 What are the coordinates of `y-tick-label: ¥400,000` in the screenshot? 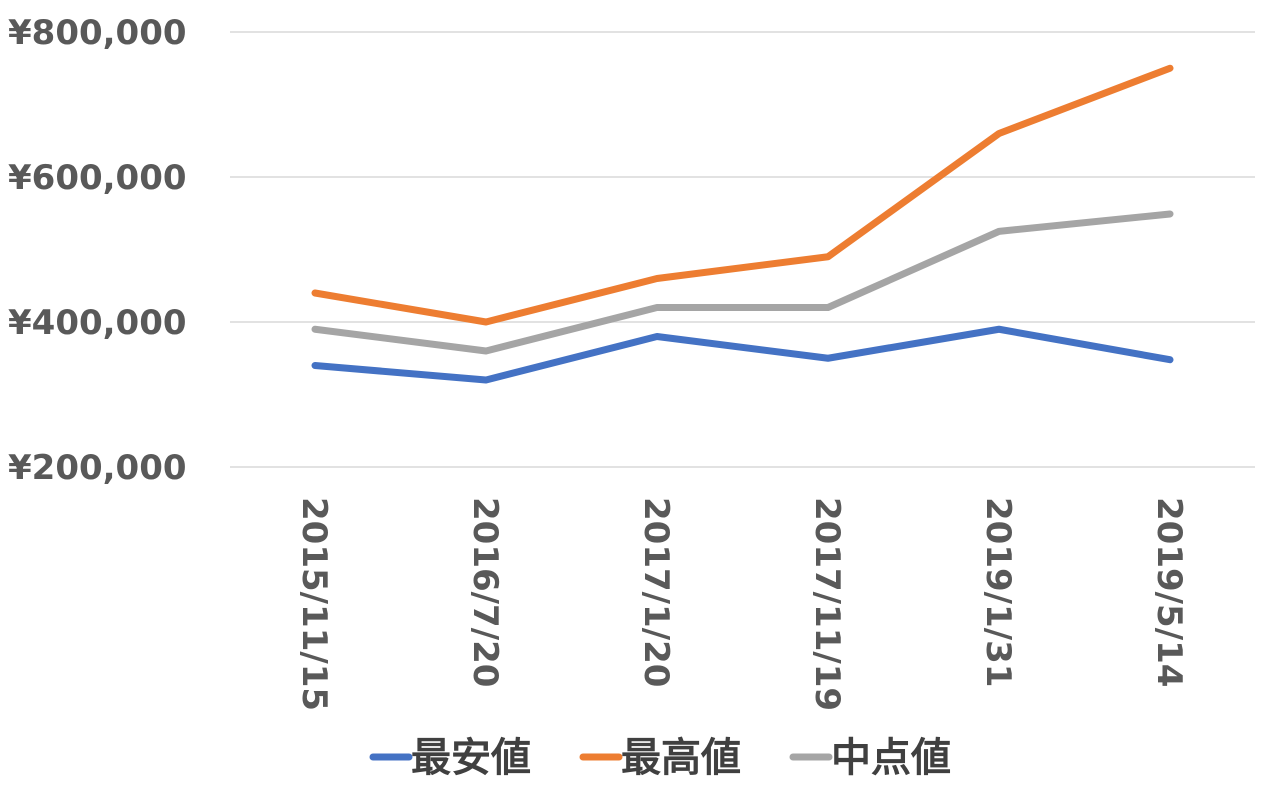 It's located at (97, 323).